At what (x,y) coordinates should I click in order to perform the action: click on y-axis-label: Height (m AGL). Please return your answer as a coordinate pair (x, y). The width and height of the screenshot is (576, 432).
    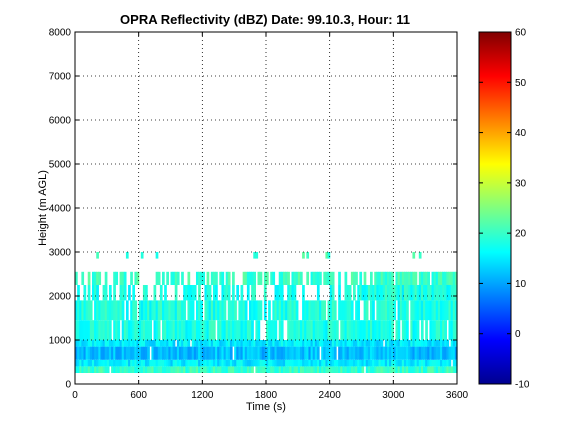
    Looking at the image, I should click on (43, 208).